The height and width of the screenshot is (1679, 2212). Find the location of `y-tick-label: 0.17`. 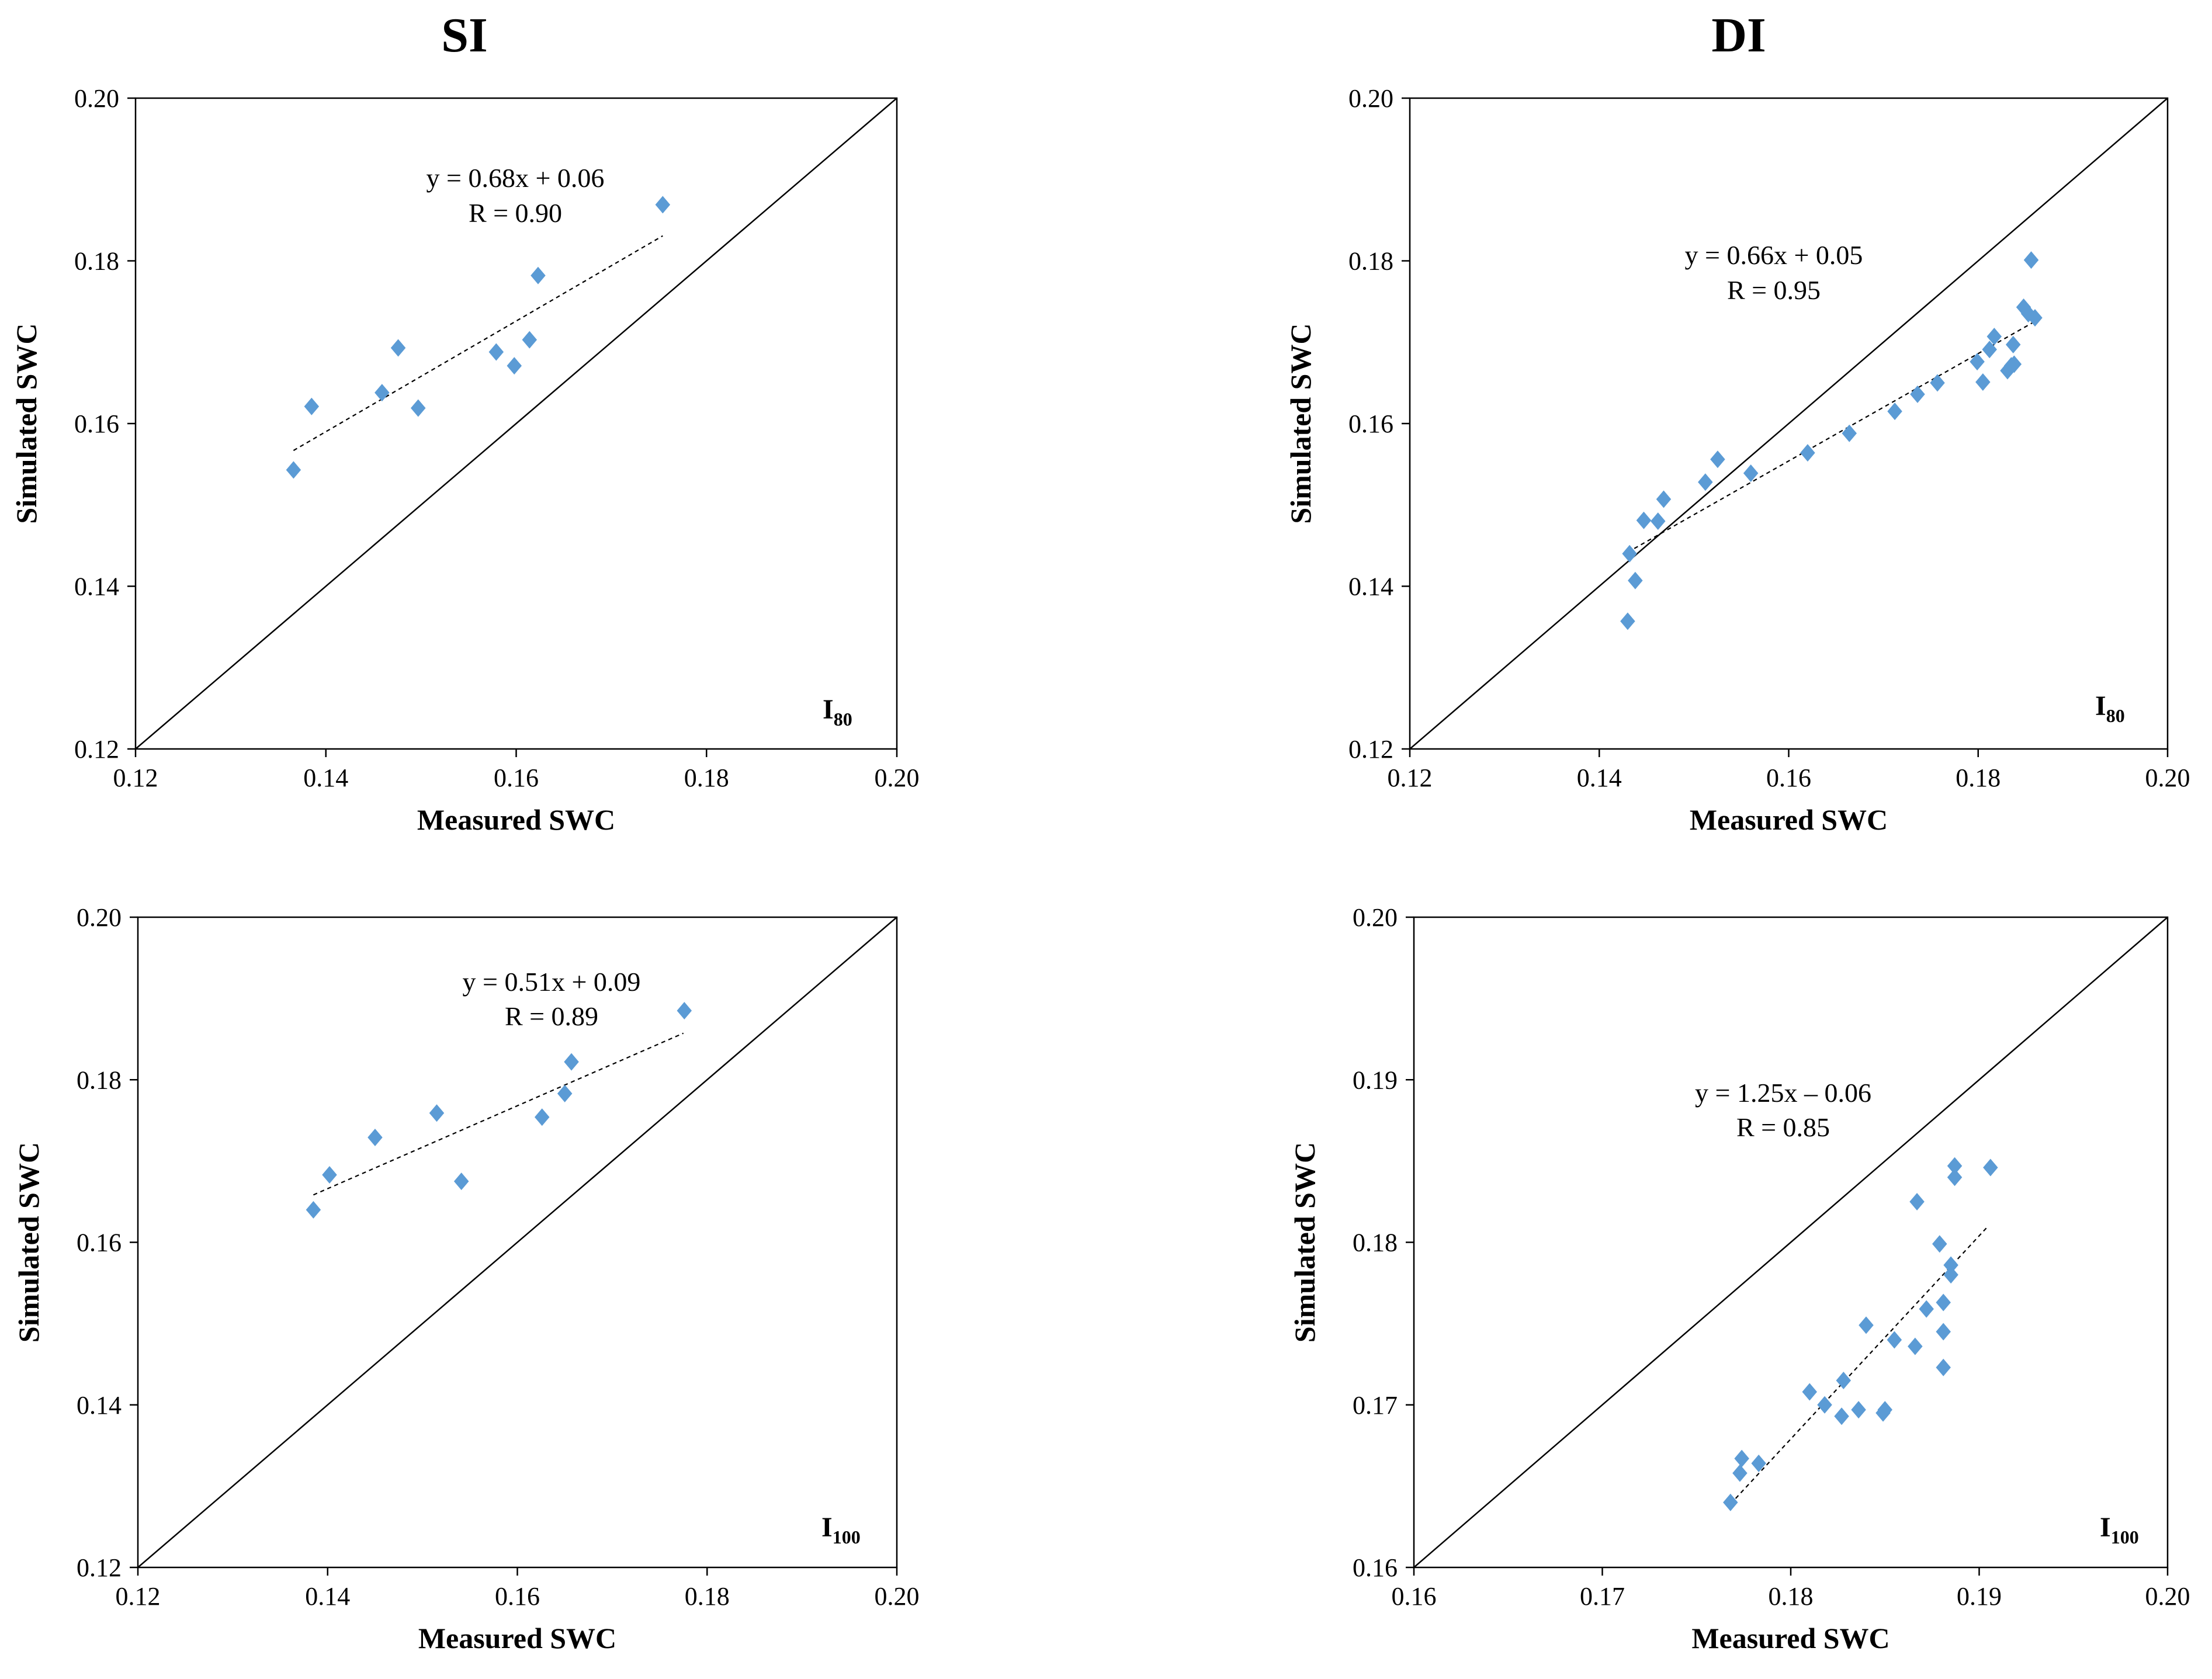

y-tick-label: 0.17 is located at coordinates (1375, 1405).